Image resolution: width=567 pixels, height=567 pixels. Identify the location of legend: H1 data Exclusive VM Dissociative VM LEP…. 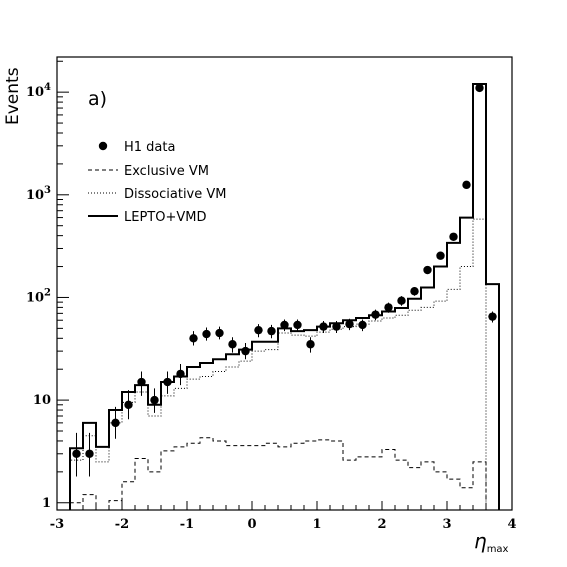
(157, 182).